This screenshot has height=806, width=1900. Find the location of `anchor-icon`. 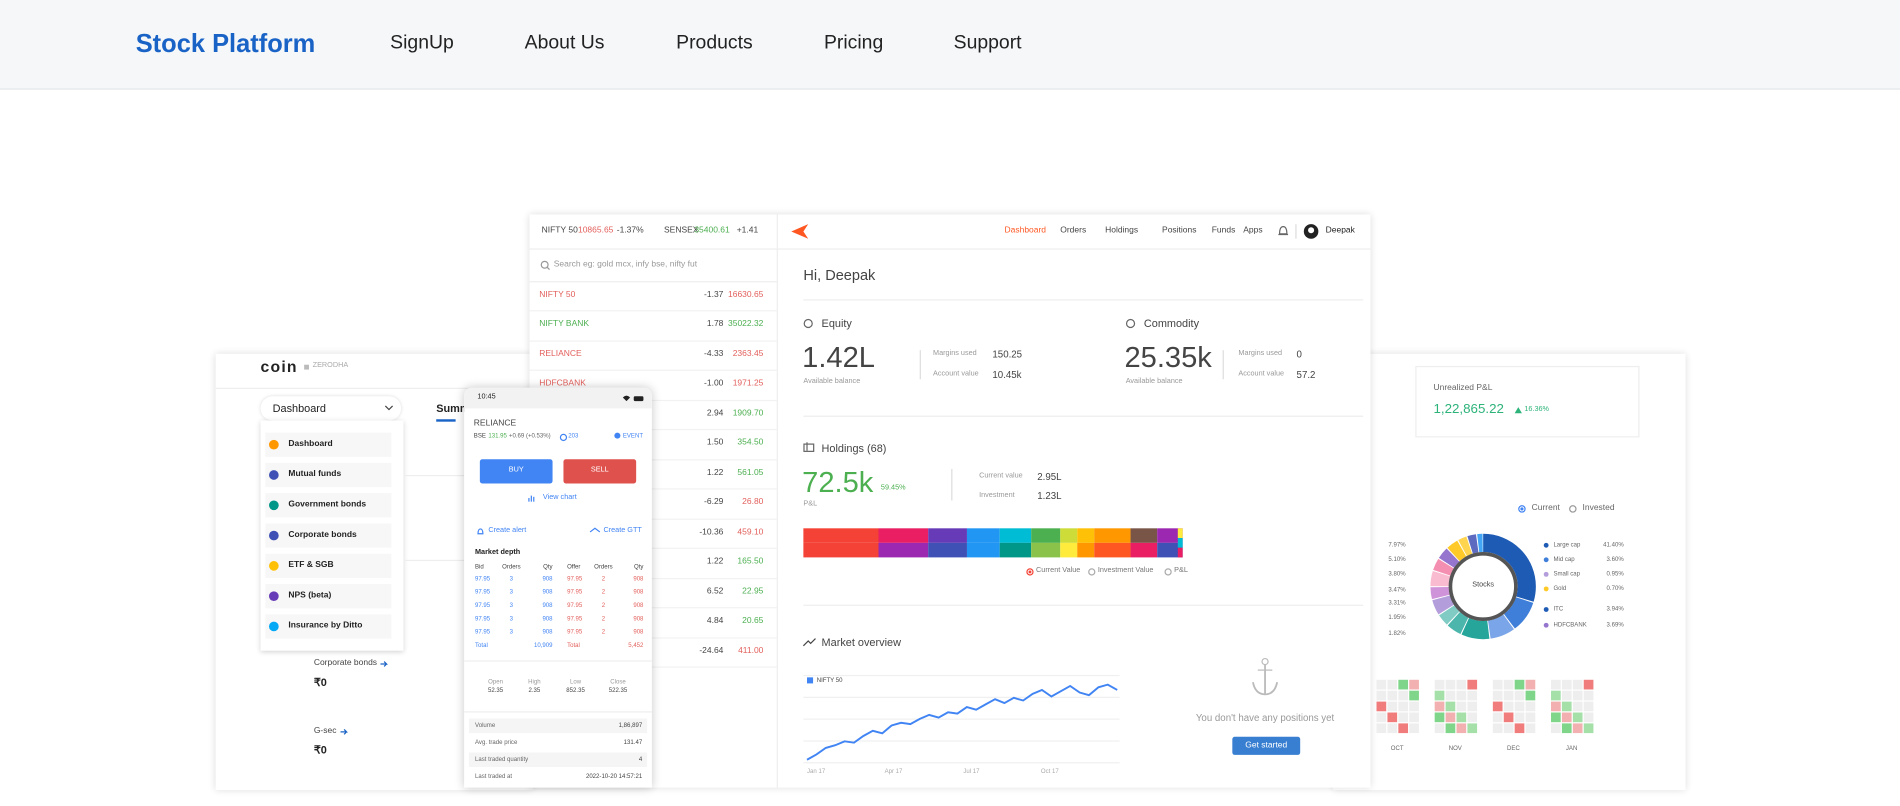

anchor-icon is located at coordinates (1265, 676).